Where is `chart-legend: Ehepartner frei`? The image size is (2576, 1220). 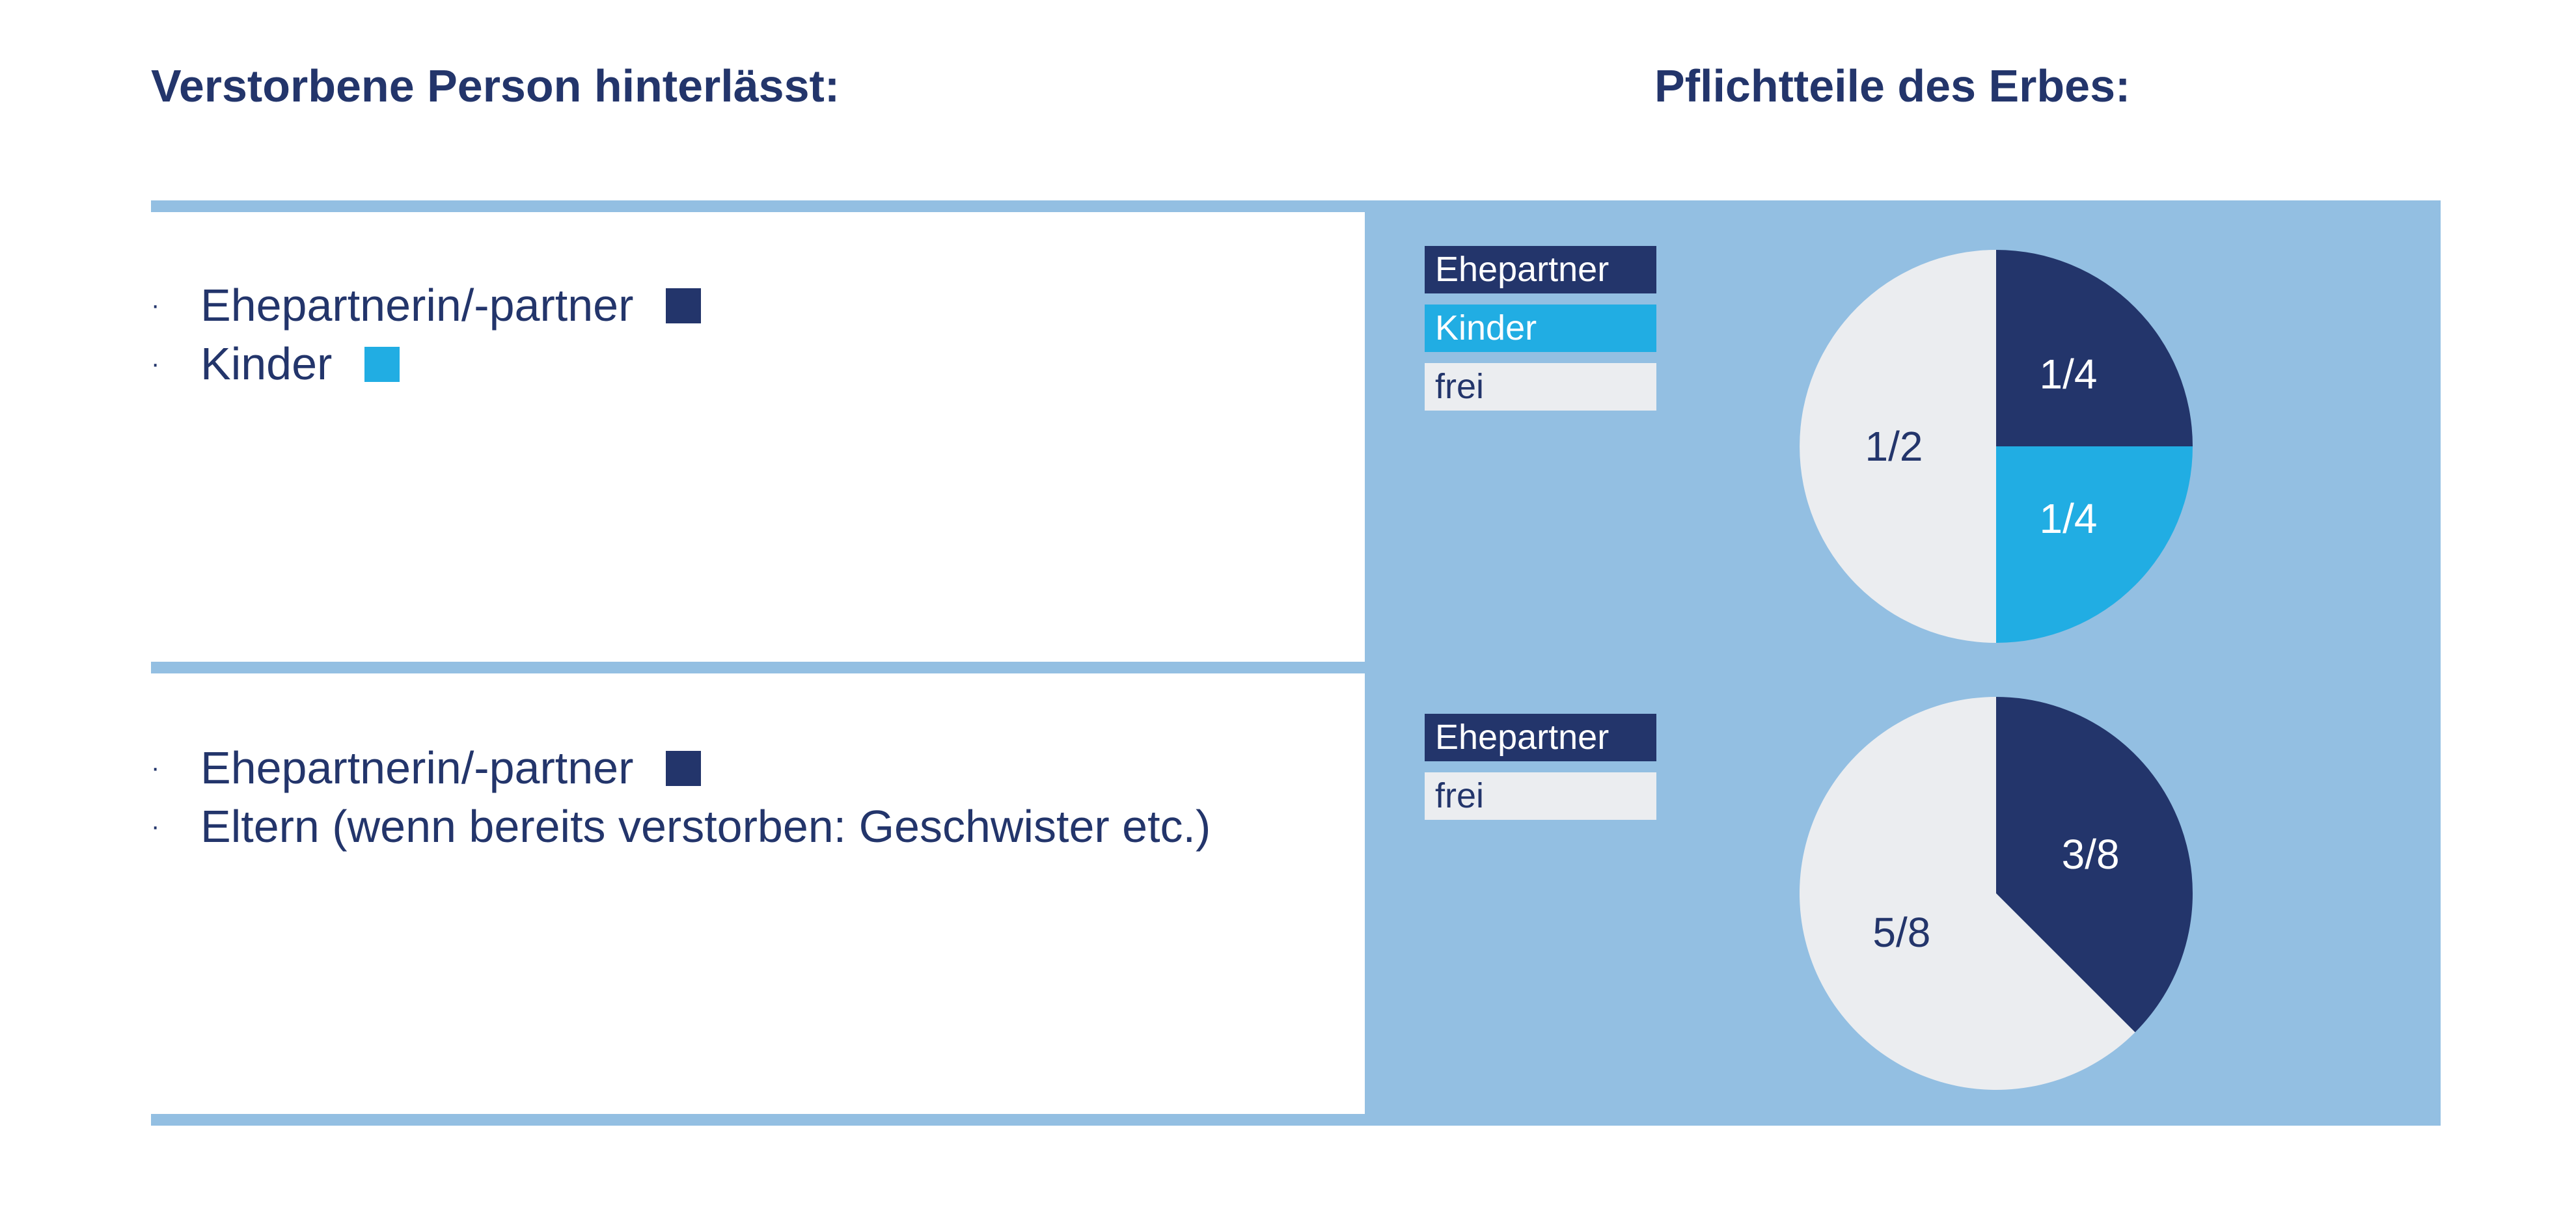
chart-legend: Ehepartner frei is located at coordinates (1541, 772).